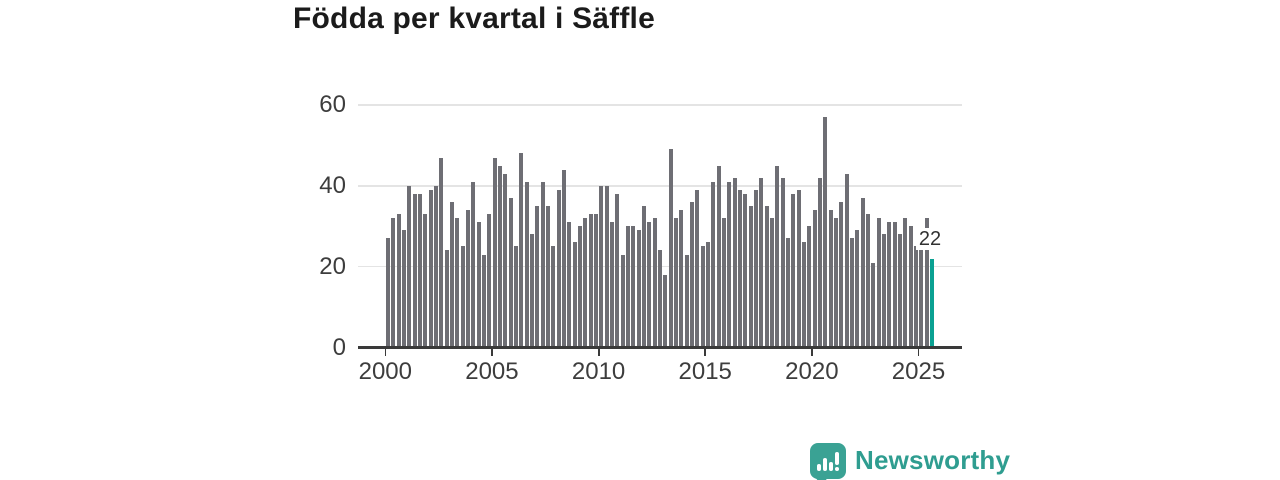  I want to click on x-tick-label: 2010, so click(598, 371).